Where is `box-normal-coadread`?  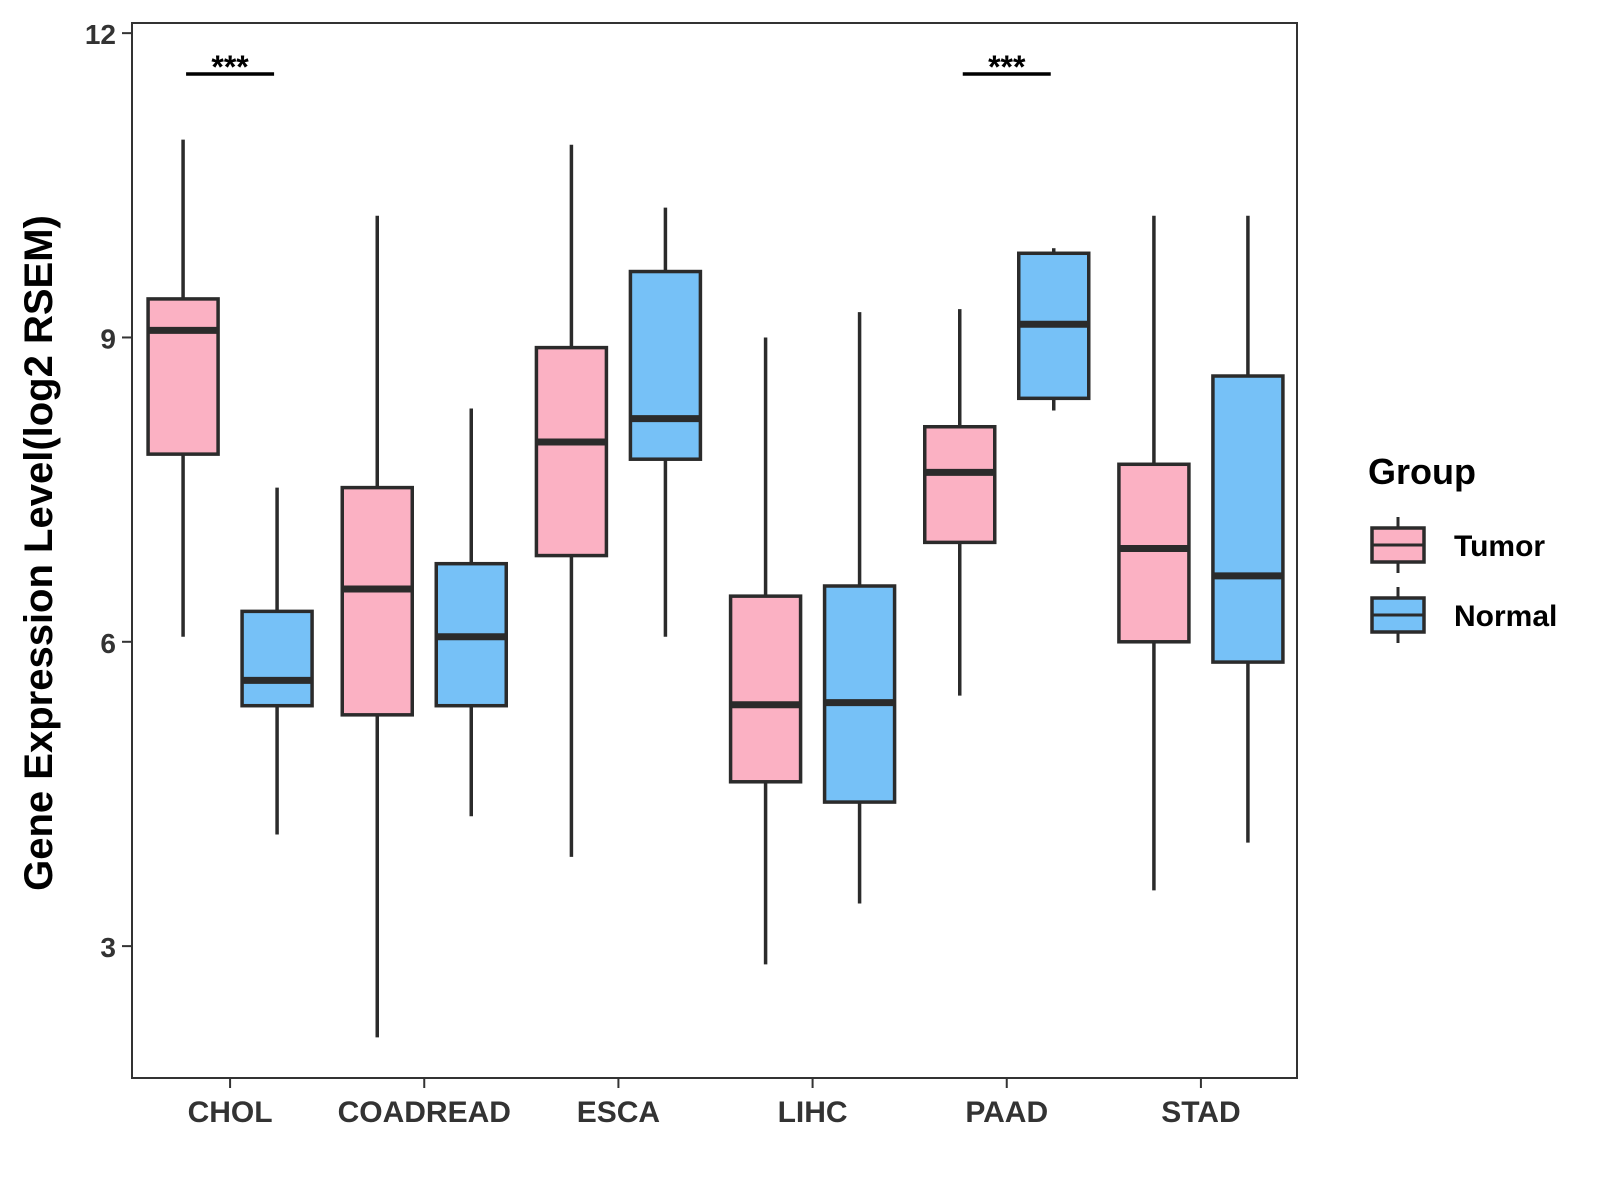 box-normal-coadread is located at coordinates (471, 612).